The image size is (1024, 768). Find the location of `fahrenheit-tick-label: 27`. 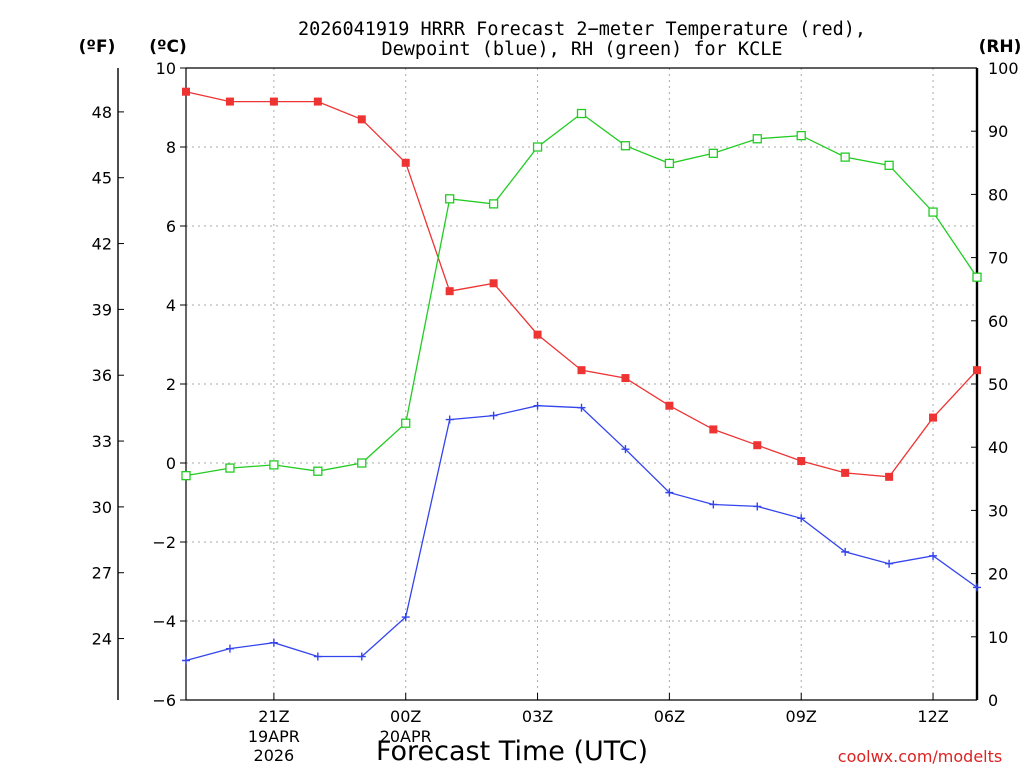

fahrenheit-tick-label: 27 is located at coordinates (102, 573).